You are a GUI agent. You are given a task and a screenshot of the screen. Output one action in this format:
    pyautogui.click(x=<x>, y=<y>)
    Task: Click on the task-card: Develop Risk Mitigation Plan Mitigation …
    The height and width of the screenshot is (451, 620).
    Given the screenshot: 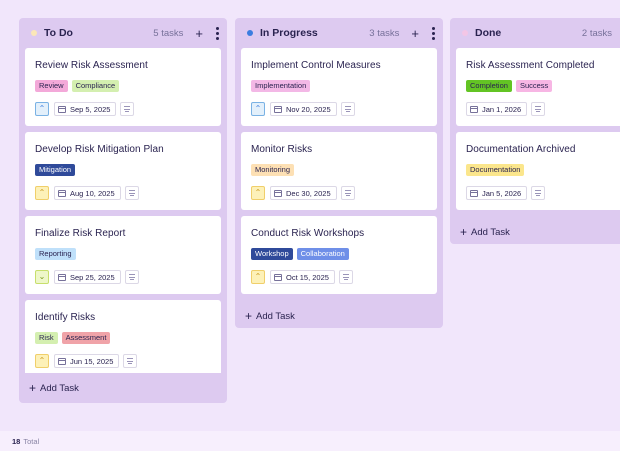 What is the action you would take?
    pyautogui.click(x=123, y=171)
    